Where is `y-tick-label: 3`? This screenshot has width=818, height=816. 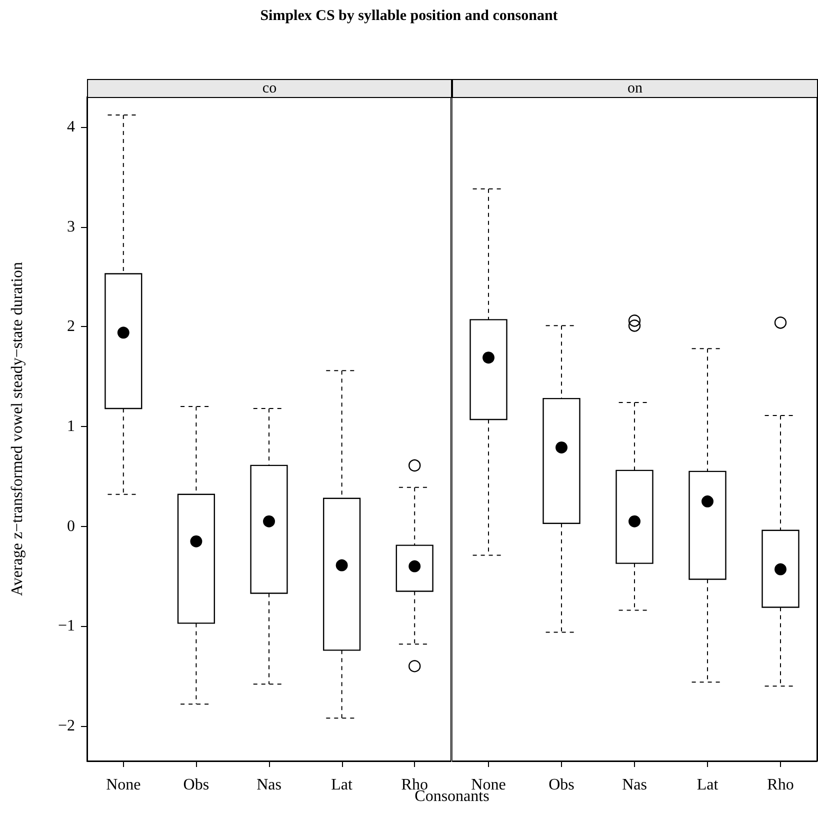 y-tick-label: 3 is located at coordinates (71, 227).